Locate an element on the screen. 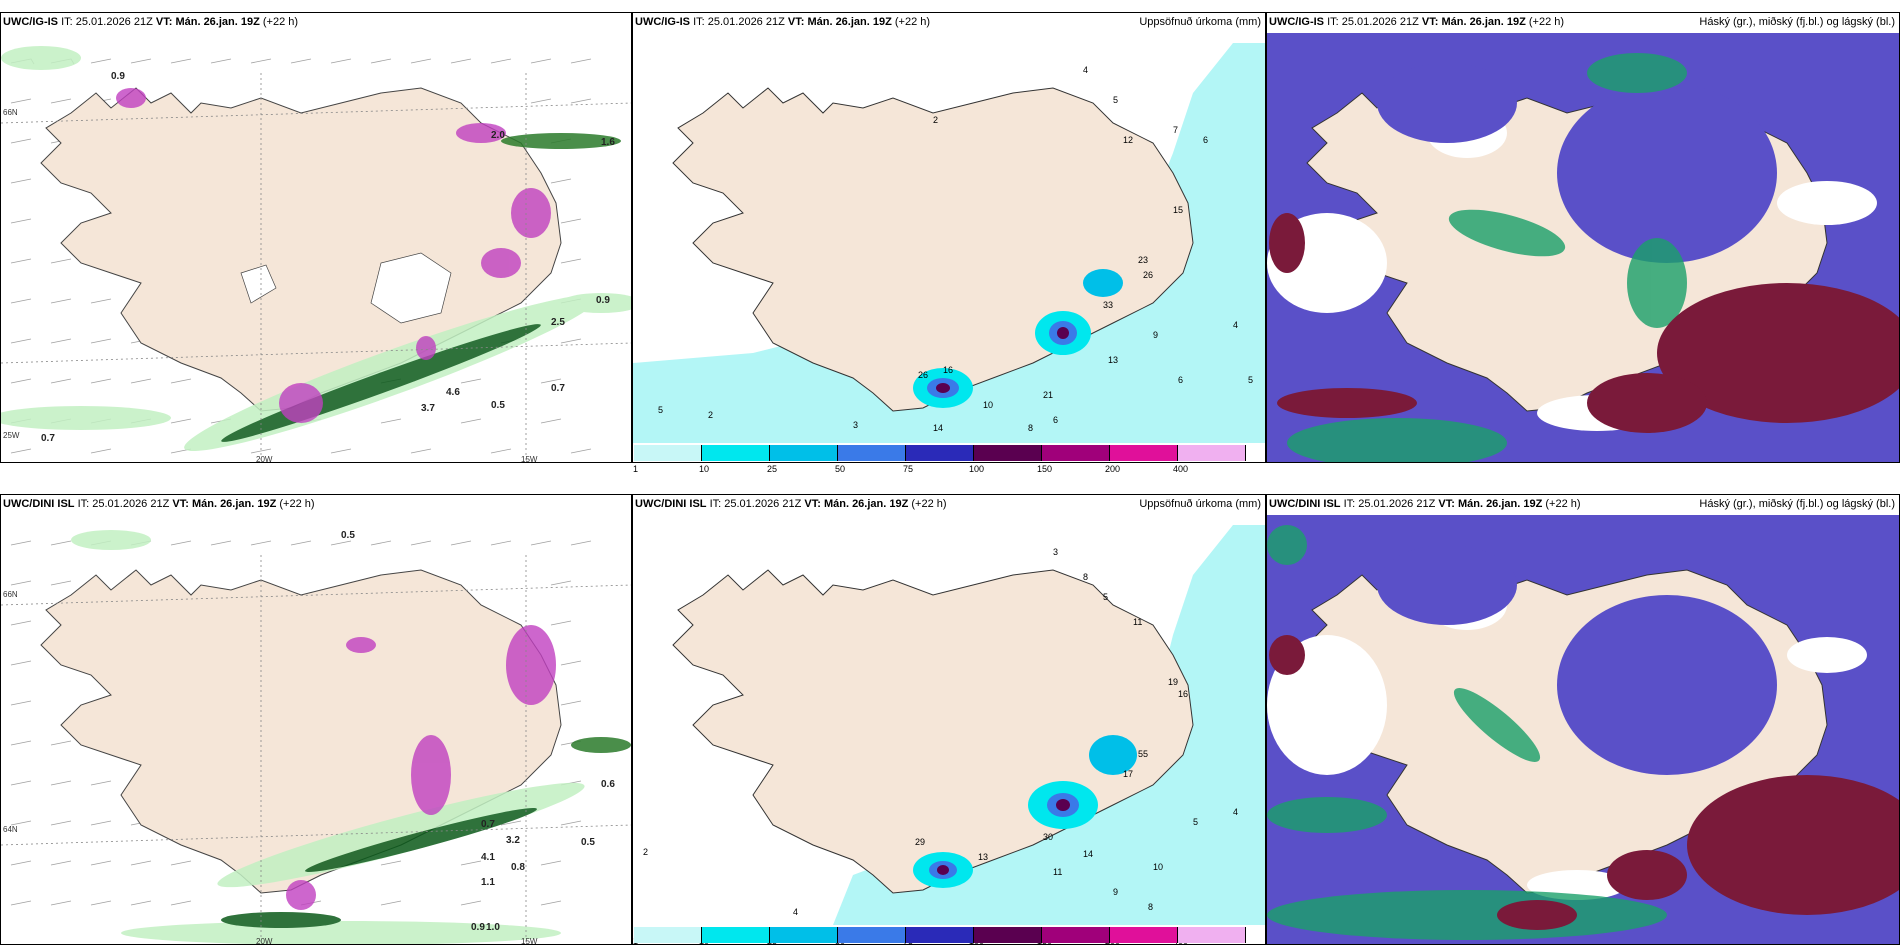 The image size is (1900, 950). svg-text: 23 is located at coordinates (1143, 260).